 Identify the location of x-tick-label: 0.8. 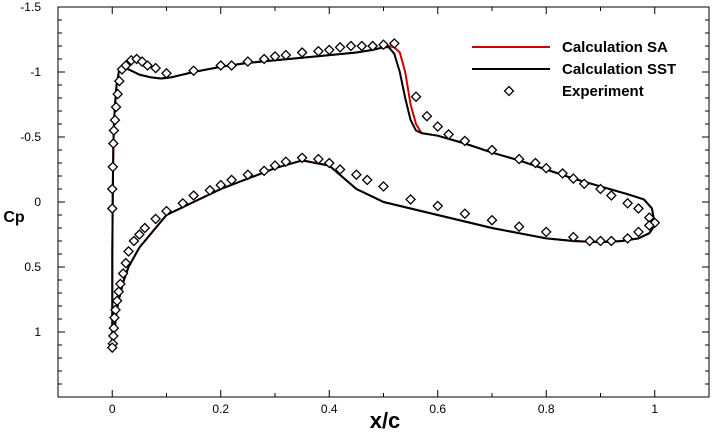
(546, 409).